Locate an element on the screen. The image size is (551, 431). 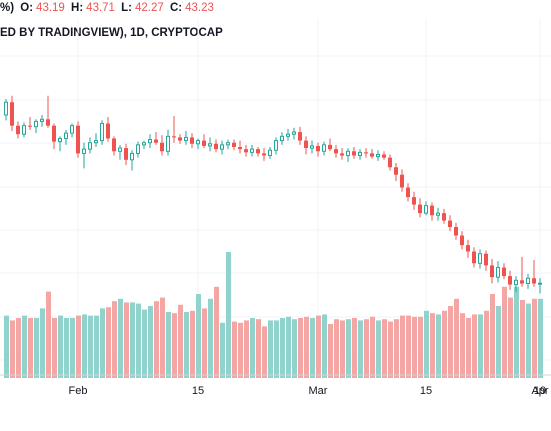
x-tick-label: Mar is located at coordinates (318, 391).